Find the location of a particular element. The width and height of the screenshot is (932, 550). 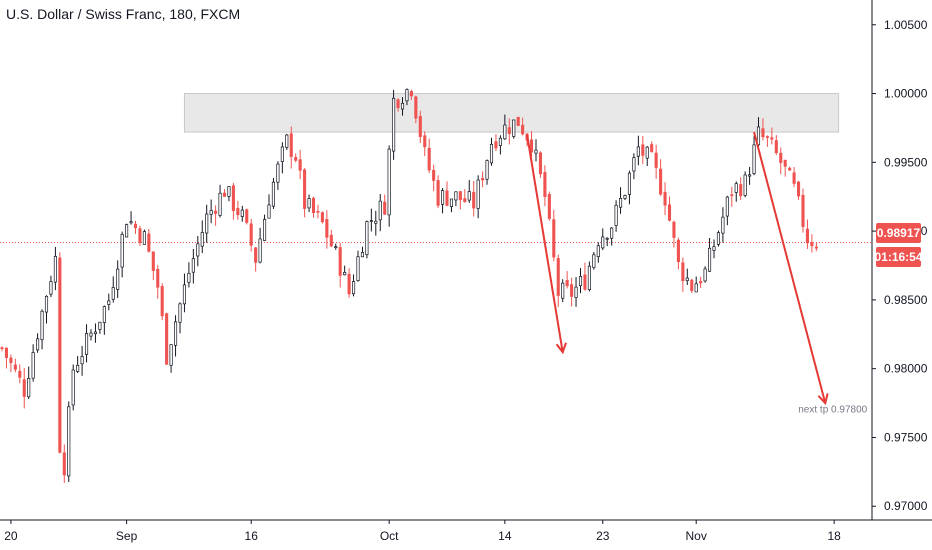

y-tick-label: 0.98000 is located at coordinates (906, 369).